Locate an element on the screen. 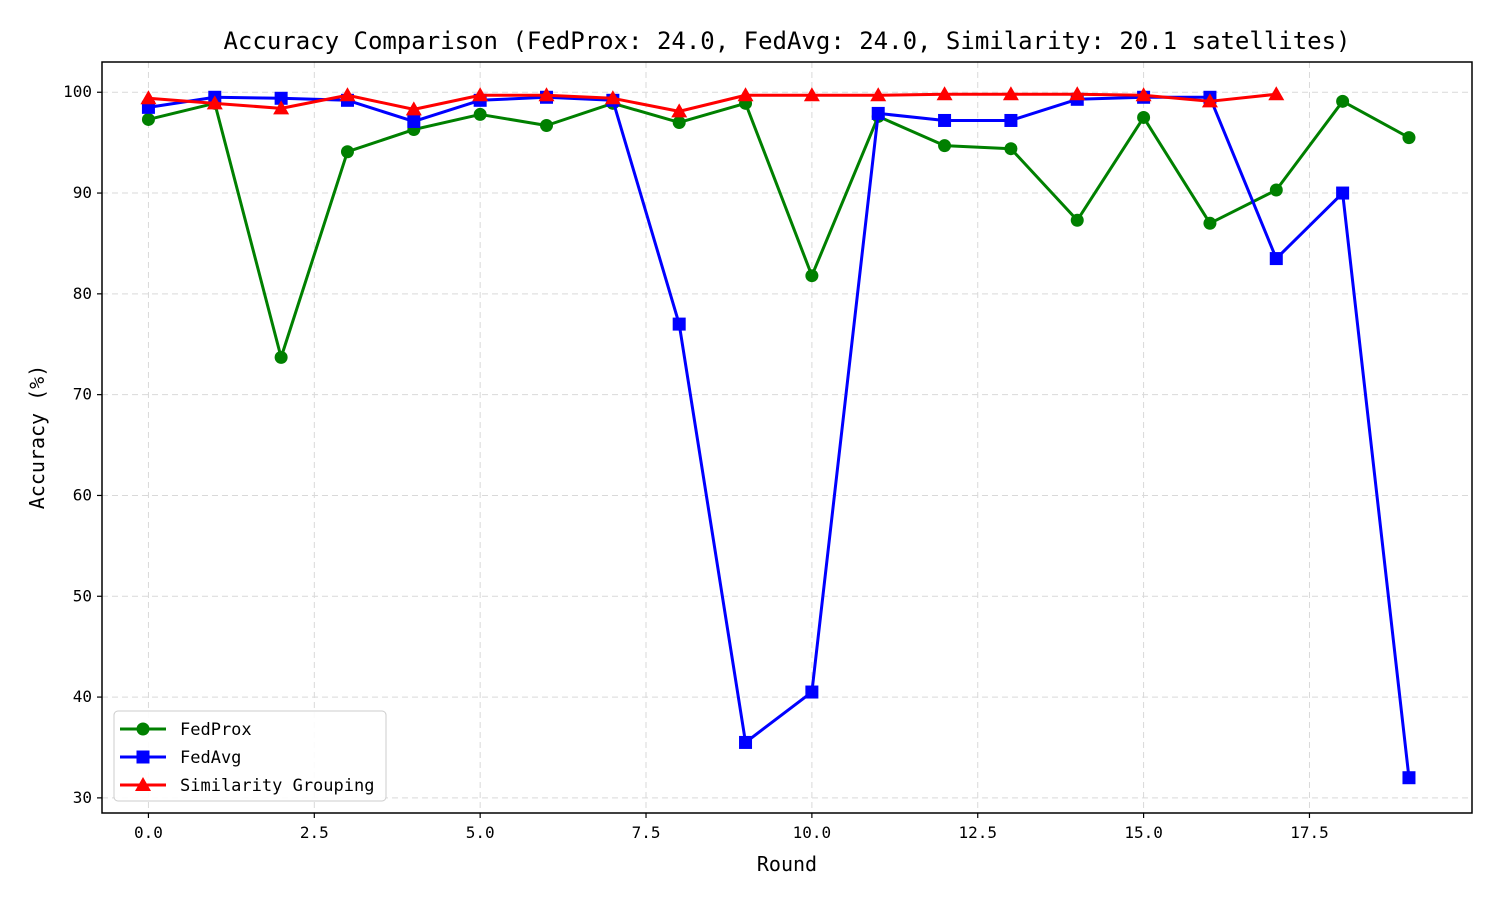  legend-items: FedProx FedAvg Similarity Grouping is located at coordinates (247, 758).